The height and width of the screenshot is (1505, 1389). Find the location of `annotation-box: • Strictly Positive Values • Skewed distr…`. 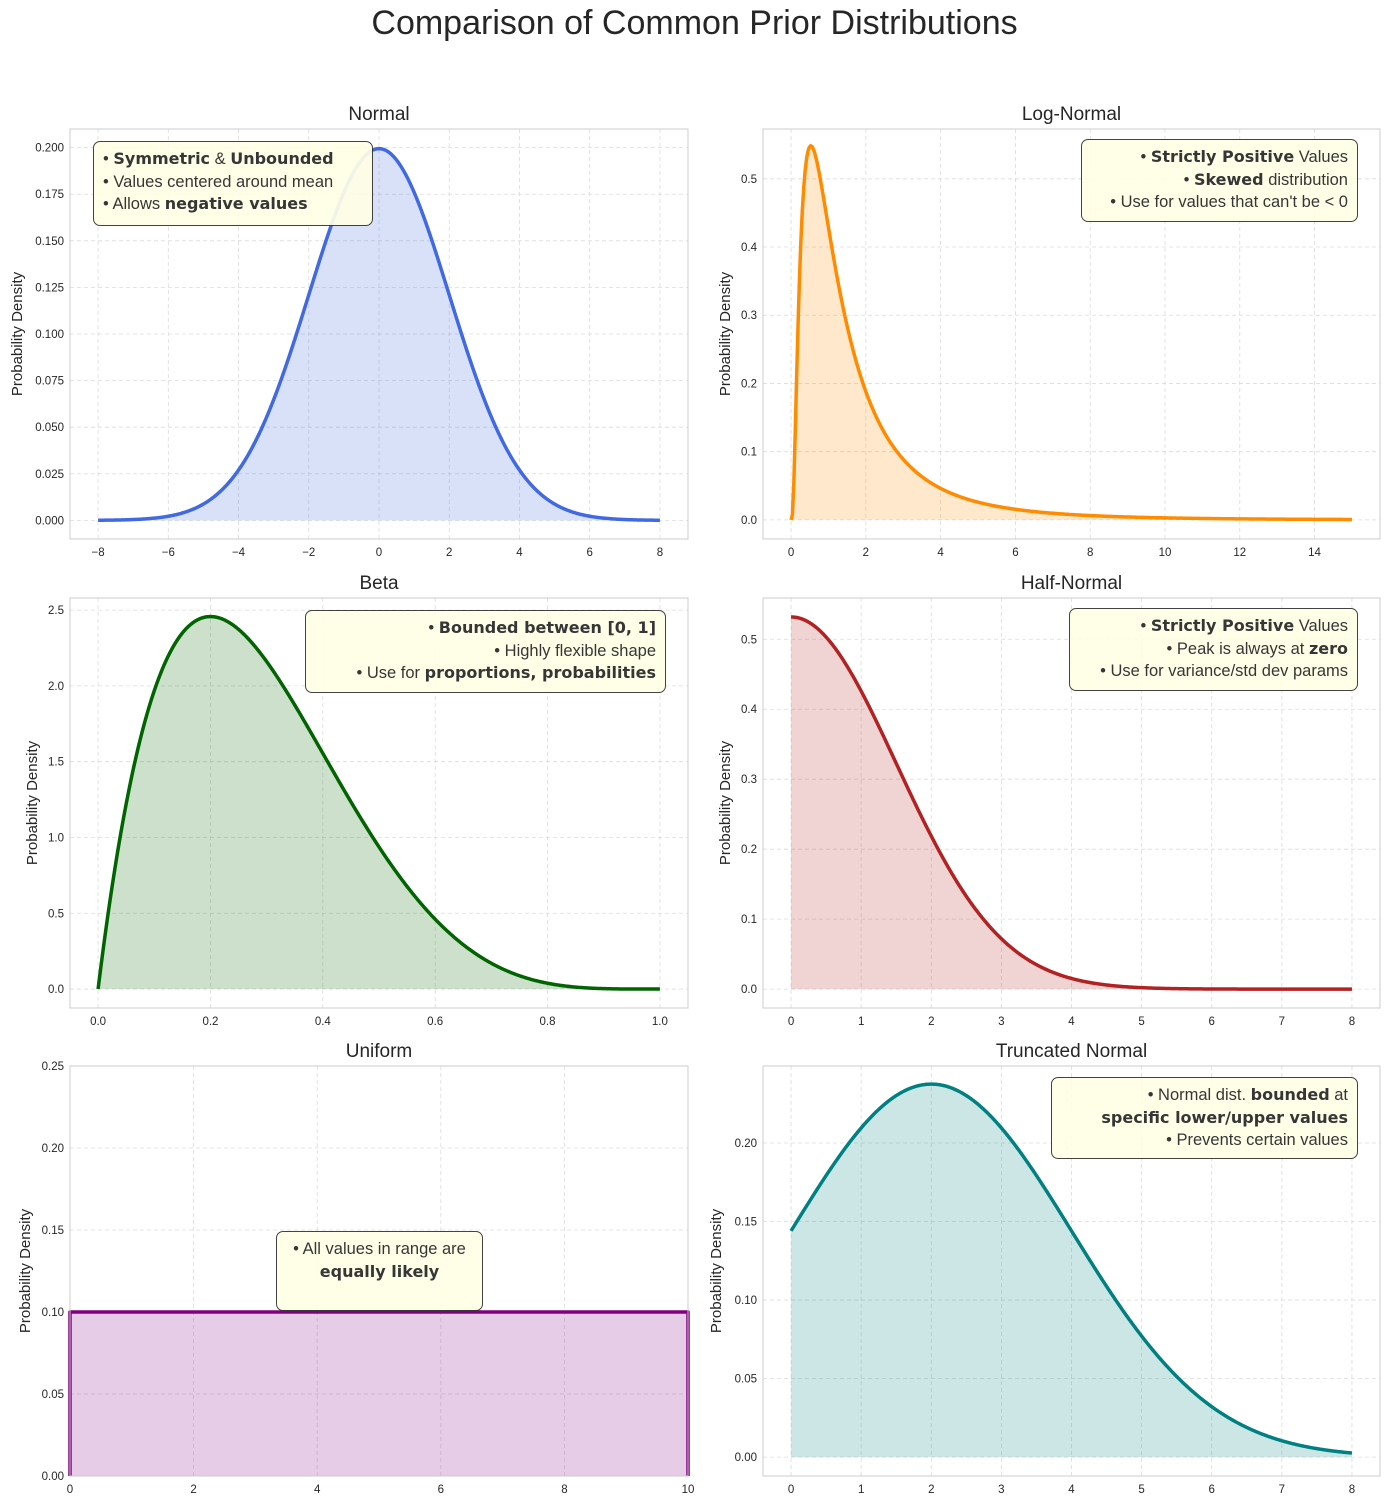

annotation-box: • Strictly Positive Values • Skewed distr… is located at coordinates (1219, 180).